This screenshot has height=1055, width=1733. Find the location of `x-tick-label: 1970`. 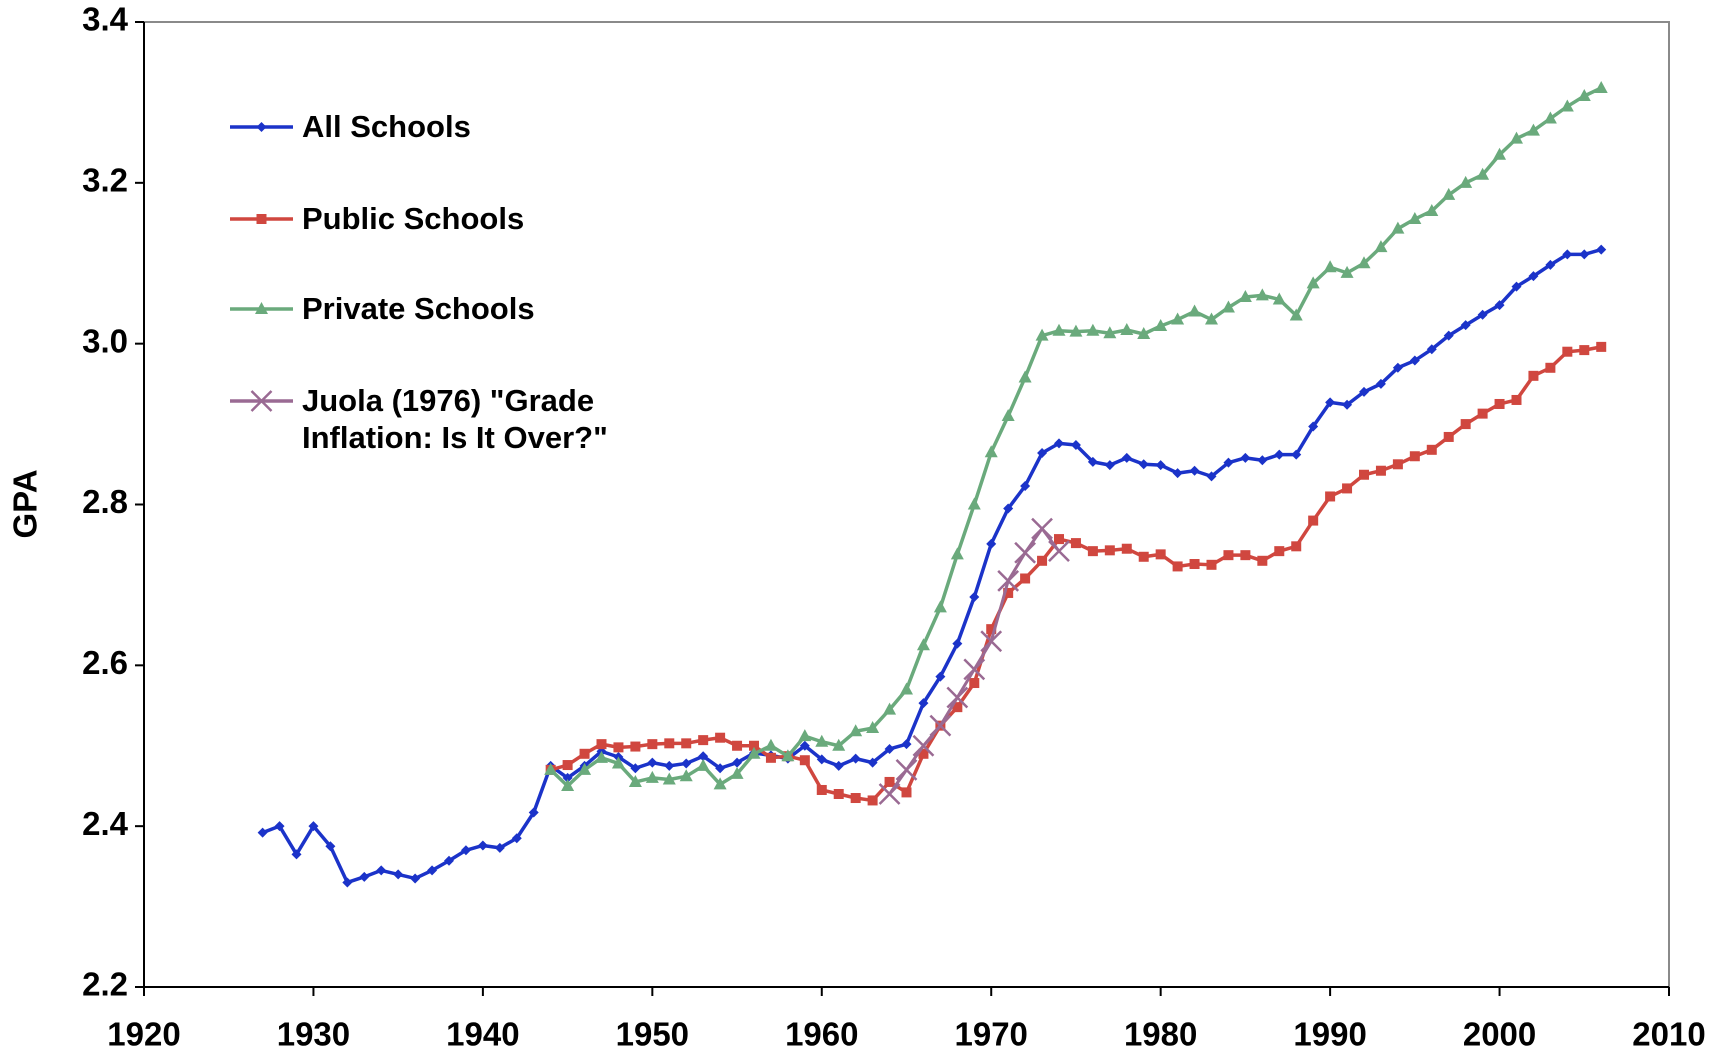

x-tick-label: 1970 is located at coordinates (991, 1034).